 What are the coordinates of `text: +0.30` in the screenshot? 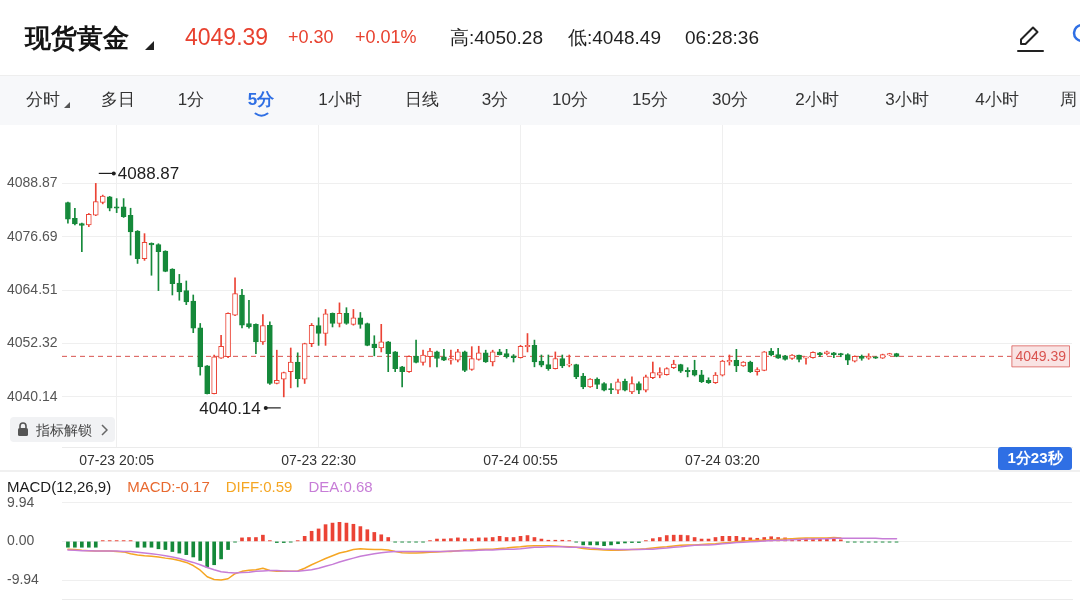 It's located at (311, 38).